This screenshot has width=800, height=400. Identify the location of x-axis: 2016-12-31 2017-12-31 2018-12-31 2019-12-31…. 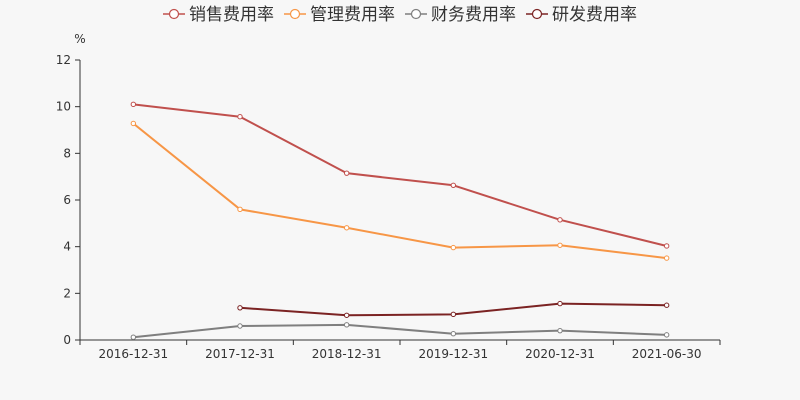
(400, 350).